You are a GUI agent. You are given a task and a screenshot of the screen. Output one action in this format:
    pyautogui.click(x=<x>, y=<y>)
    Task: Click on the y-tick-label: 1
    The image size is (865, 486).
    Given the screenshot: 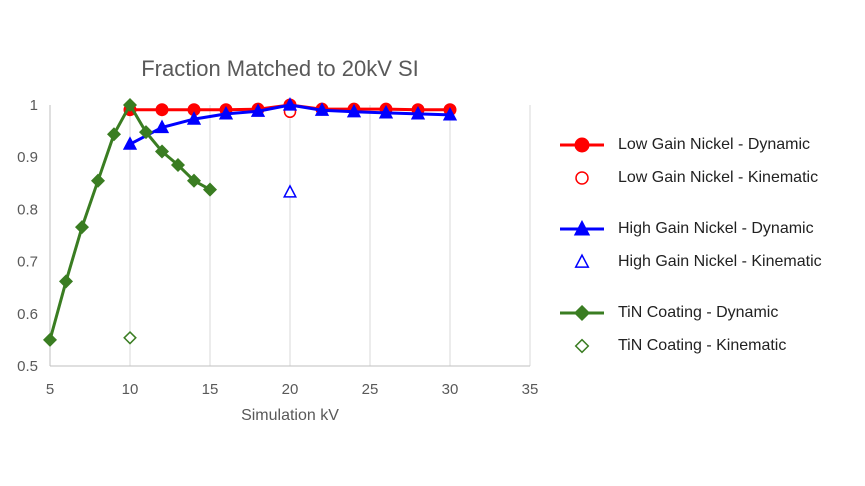 What is the action you would take?
    pyautogui.click(x=34, y=105)
    